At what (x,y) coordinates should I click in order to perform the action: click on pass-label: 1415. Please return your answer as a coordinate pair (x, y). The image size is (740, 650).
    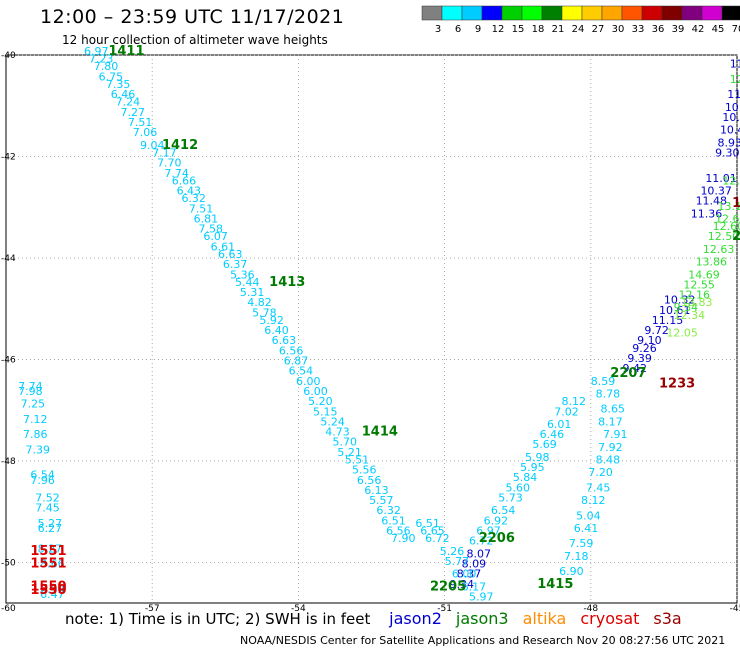
    Looking at the image, I should click on (555, 584).